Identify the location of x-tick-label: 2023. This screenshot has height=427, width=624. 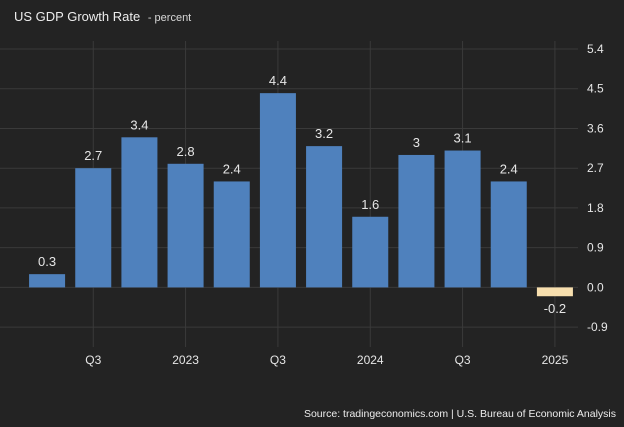
(185, 360).